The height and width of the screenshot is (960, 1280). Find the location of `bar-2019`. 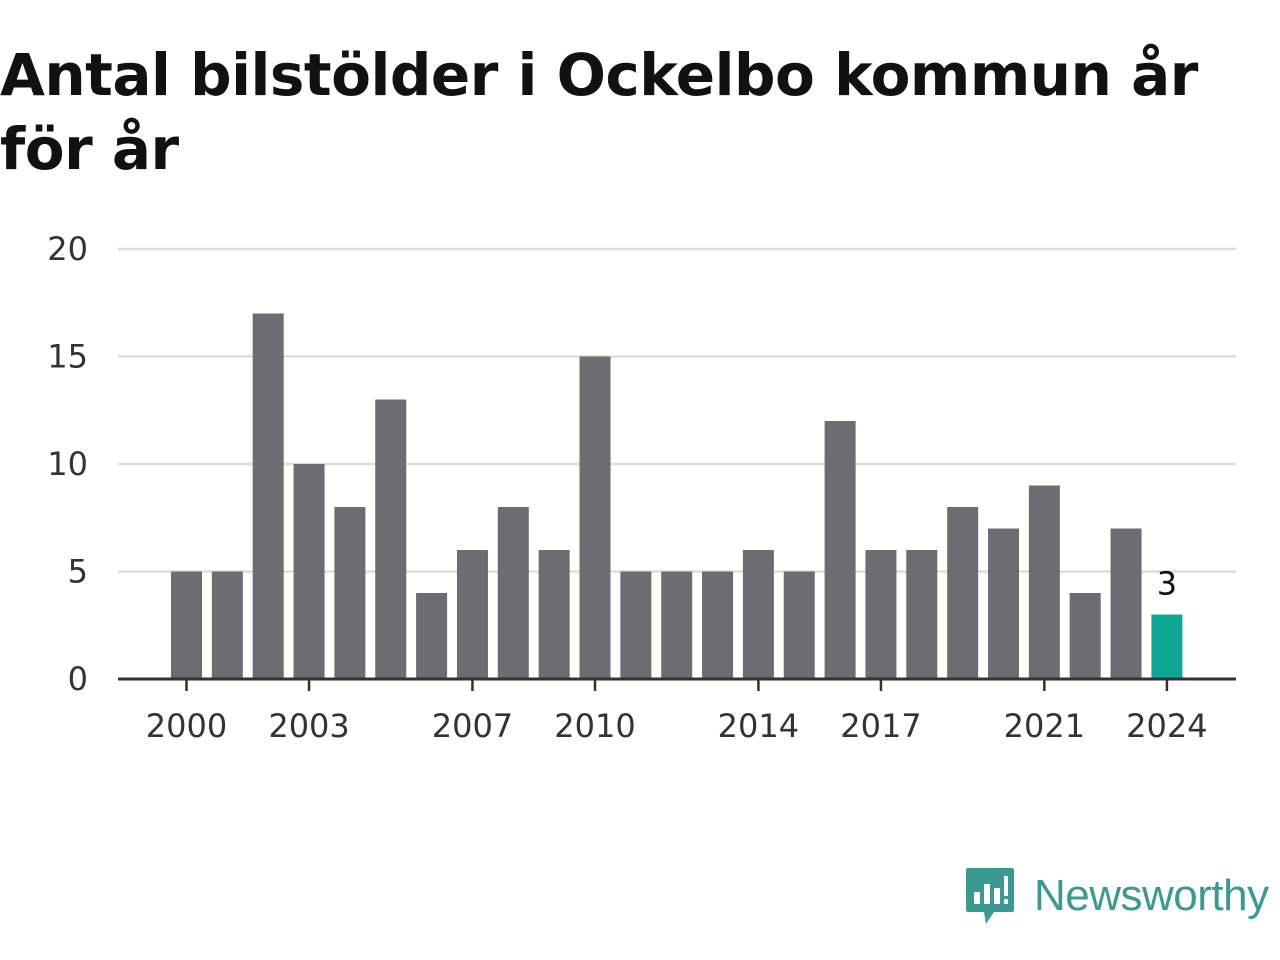

bar-2019 is located at coordinates (963, 593).